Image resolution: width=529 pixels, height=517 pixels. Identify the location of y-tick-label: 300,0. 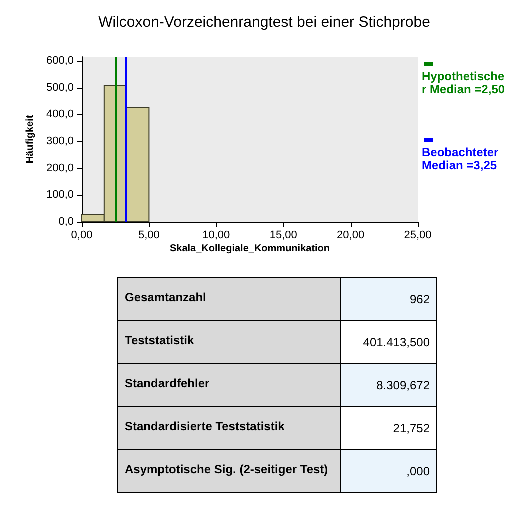
(60, 142).